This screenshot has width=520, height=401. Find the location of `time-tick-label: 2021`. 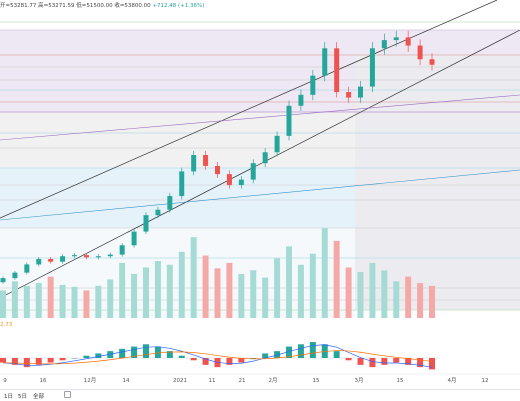

time-tick-label: 2021 is located at coordinates (180, 381).